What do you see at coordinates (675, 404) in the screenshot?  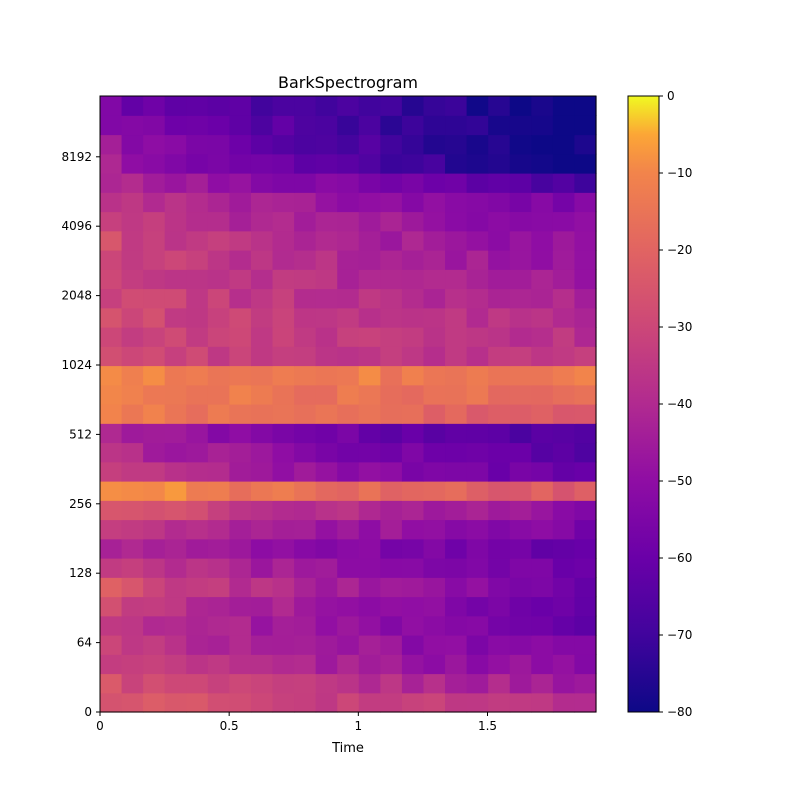 I see `colorbar-axis: 0 −10 −20 −30 −40 −50 −60 −70 −80` at bounding box center [675, 404].